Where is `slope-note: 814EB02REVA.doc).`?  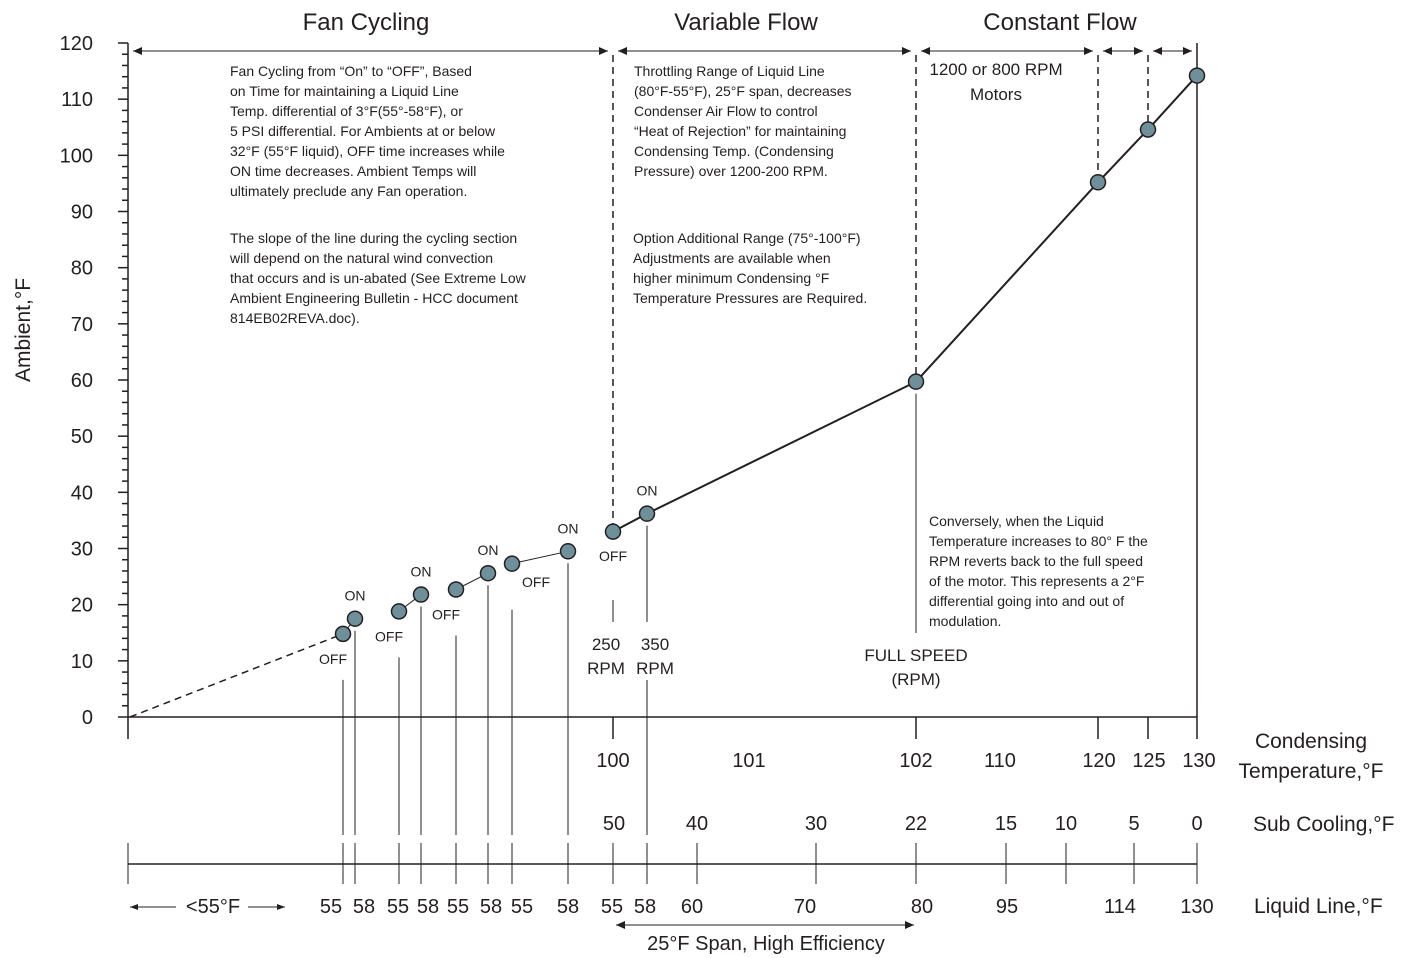 slope-note: 814EB02REVA.doc). is located at coordinates (295, 318).